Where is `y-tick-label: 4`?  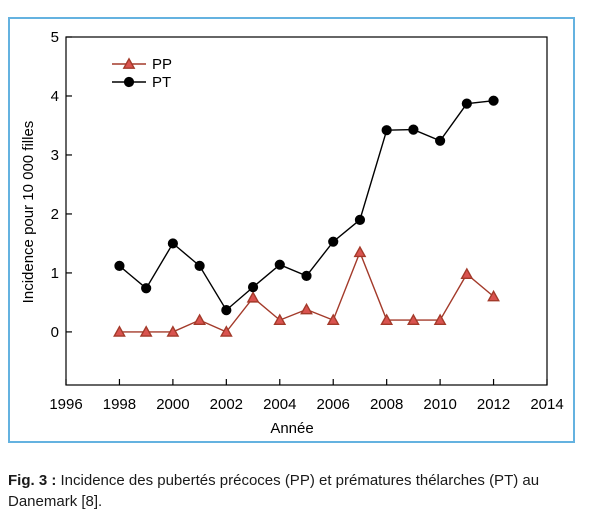
y-tick-label: 4 is located at coordinates (55, 96).